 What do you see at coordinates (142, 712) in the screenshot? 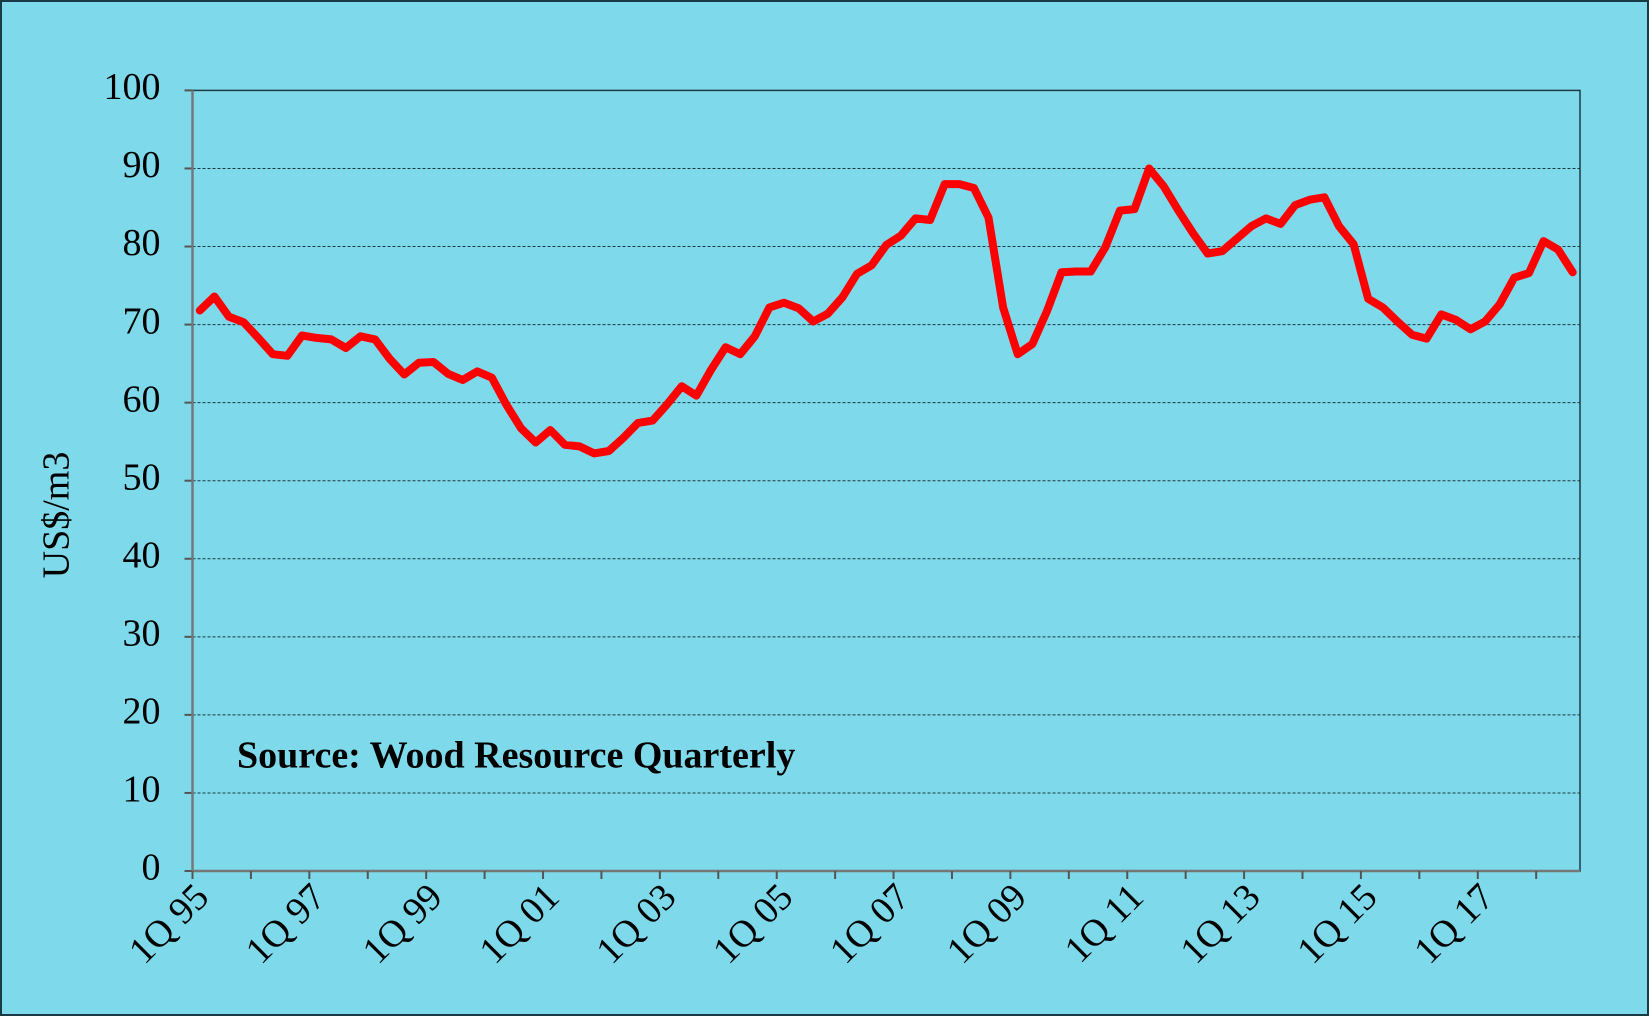
I see `y-tick-label: 20` at bounding box center [142, 712].